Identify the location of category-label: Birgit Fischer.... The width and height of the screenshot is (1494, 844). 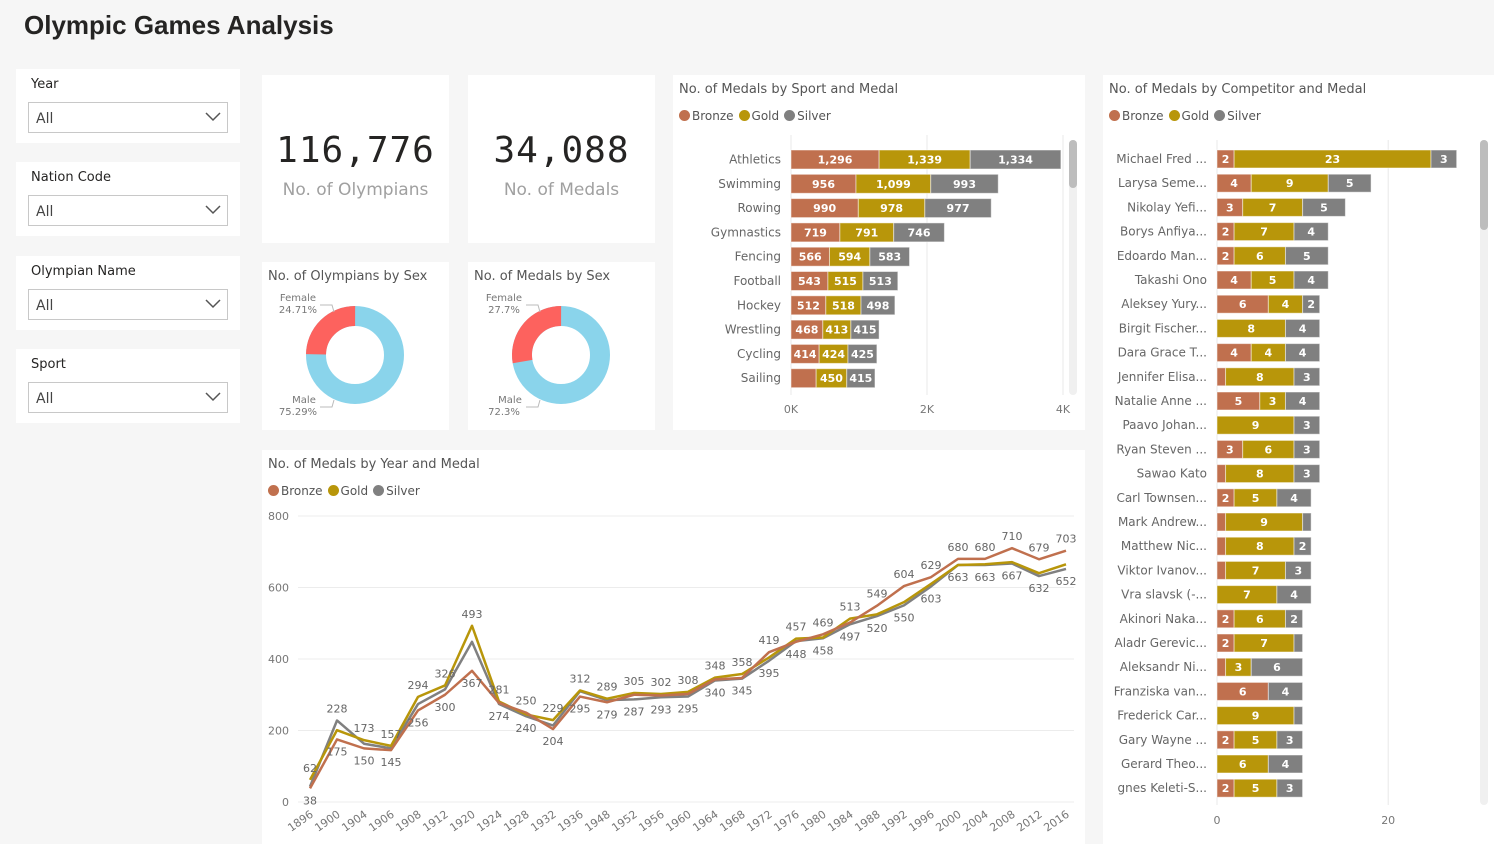
(1163, 328).